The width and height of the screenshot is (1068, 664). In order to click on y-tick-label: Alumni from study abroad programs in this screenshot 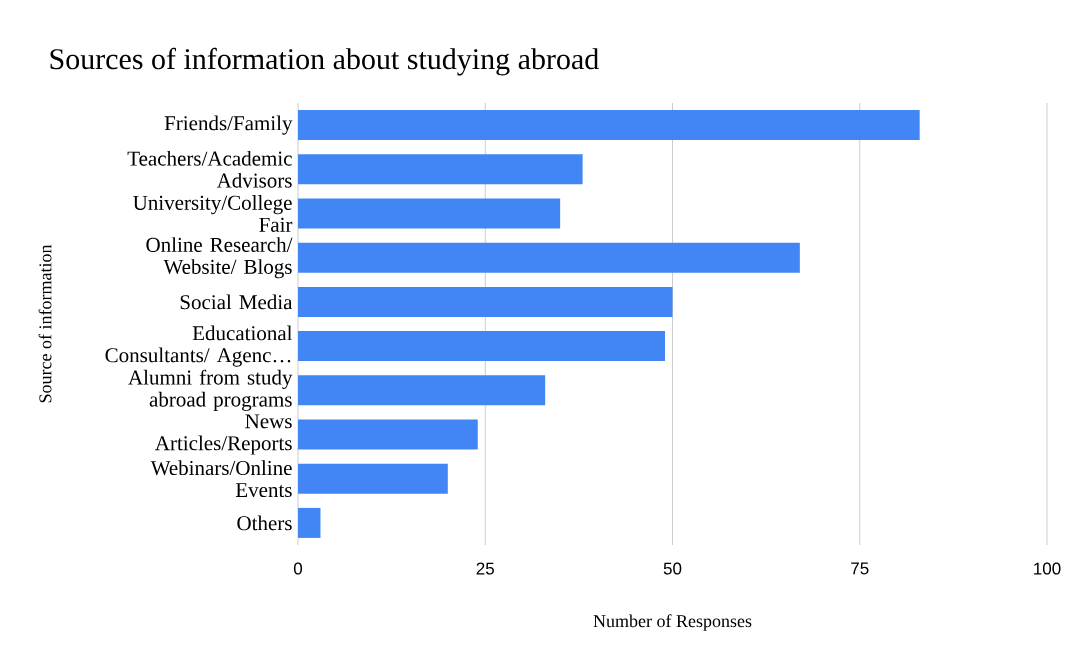, I will do `click(210, 390)`.